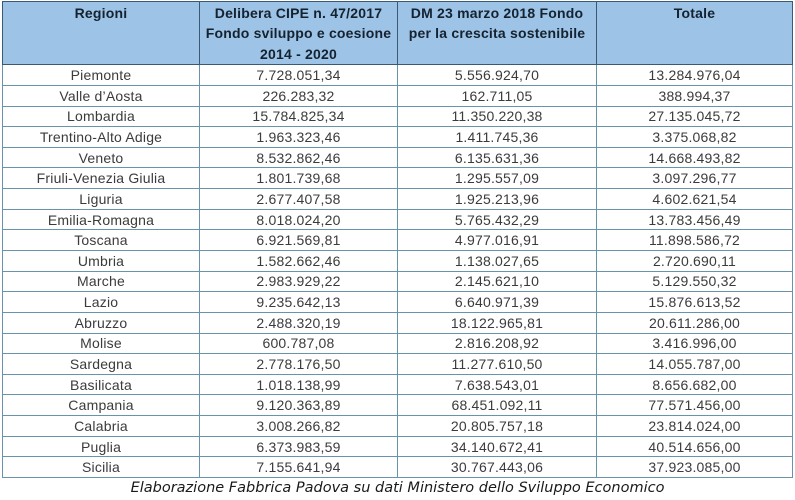 Image resolution: width=795 pixels, height=500 pixels. I want to click on value-cell: 5.765.432,29, so click(497, 219).